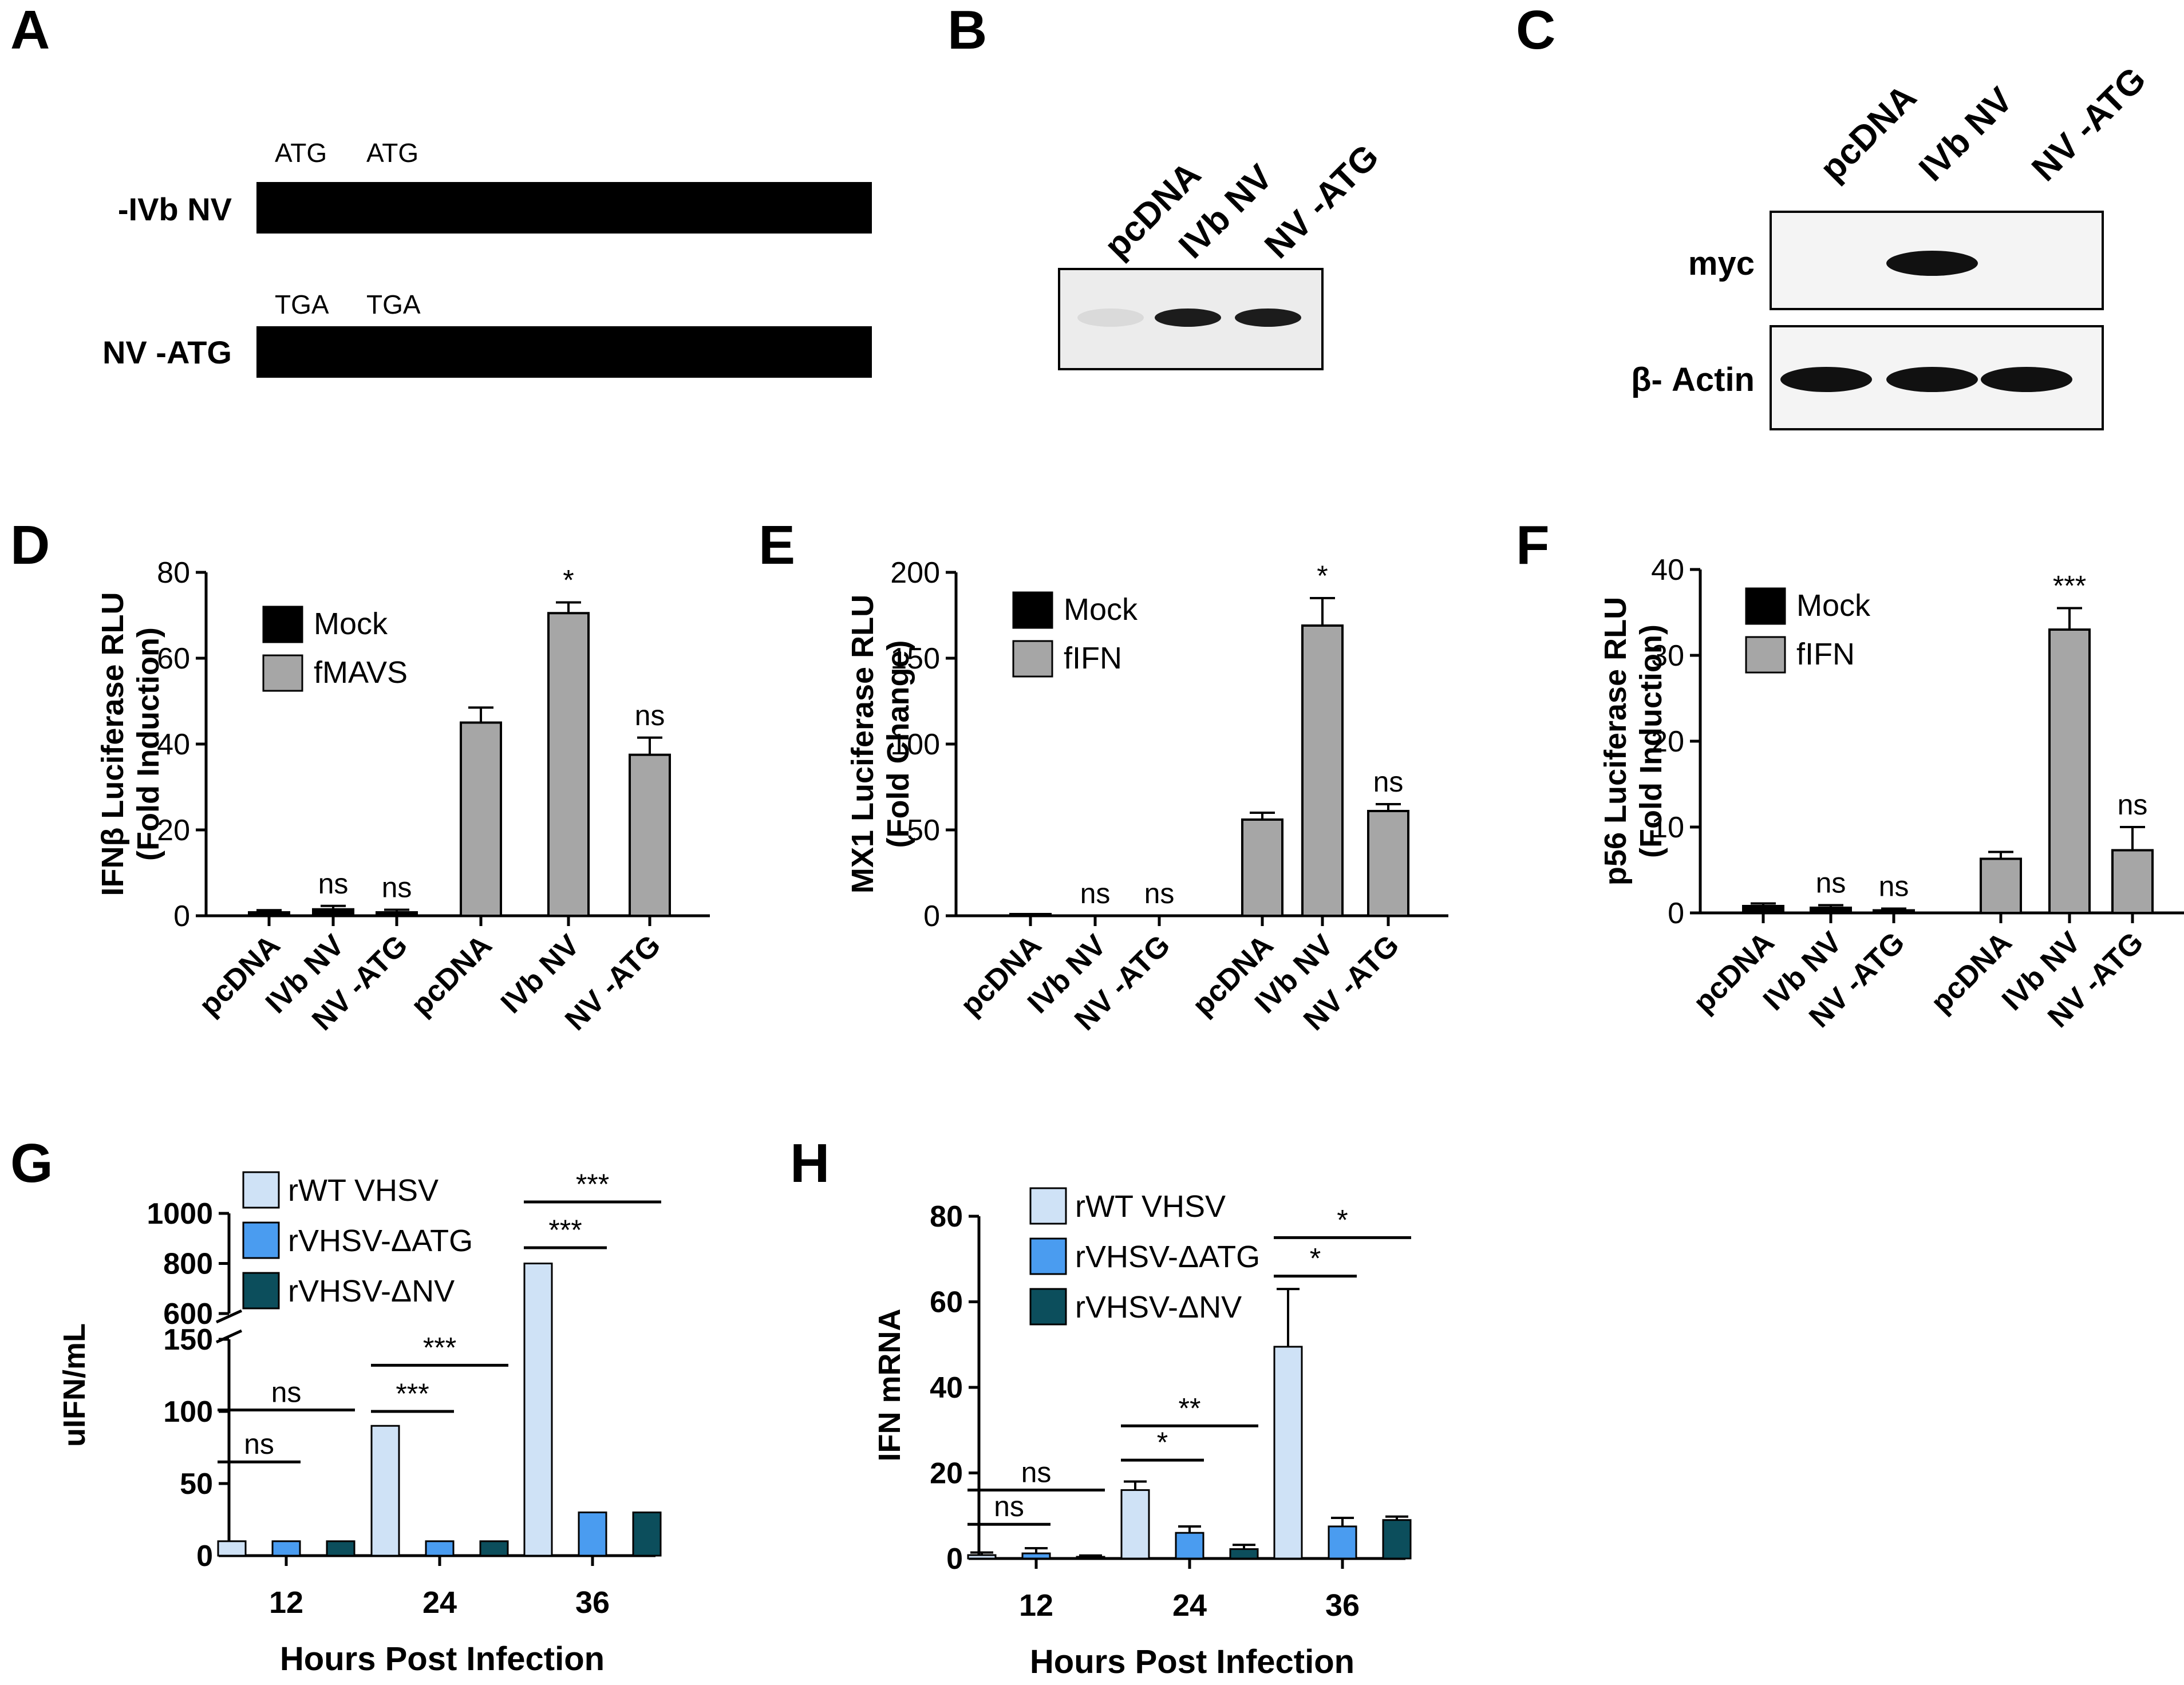 This screenshot has height=1685, width=2184. What do you see at coordinates (441, 189) in the screenshot?
I see `panel-a: A ATG ATG -IVb NV TGA TGA NV -ATG` at bounding box center [441, 189].